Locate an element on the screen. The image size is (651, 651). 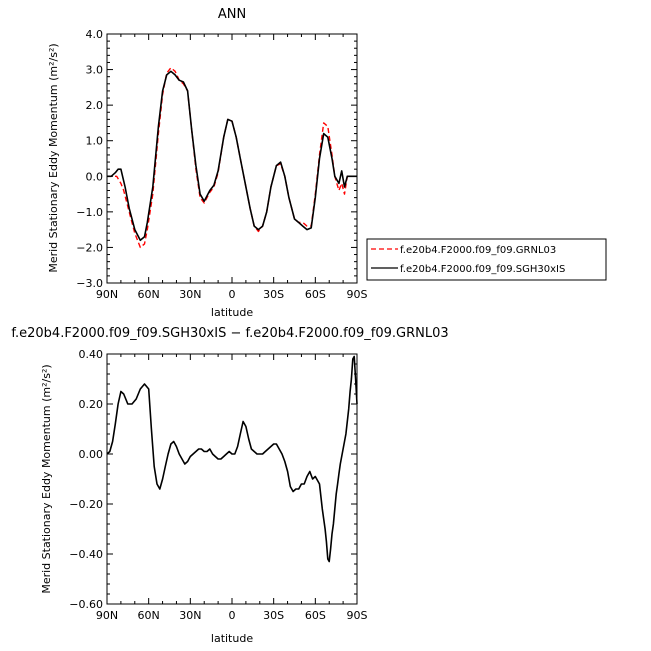
bottom-ytick-label: 0.20 is located at coordinates (91, 404).